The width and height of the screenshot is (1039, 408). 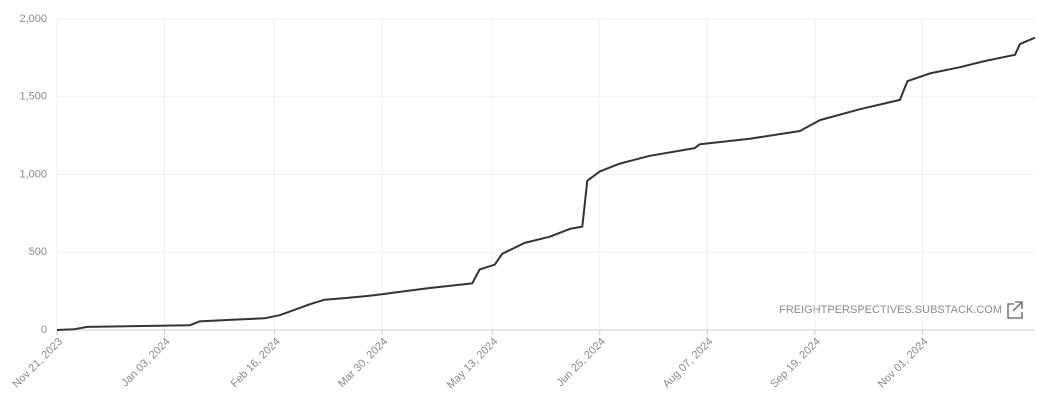 What do you see at coordinates (1015, 310) in the screenshot?
I see `external-link-icon` at bounding box center [1015, 310].